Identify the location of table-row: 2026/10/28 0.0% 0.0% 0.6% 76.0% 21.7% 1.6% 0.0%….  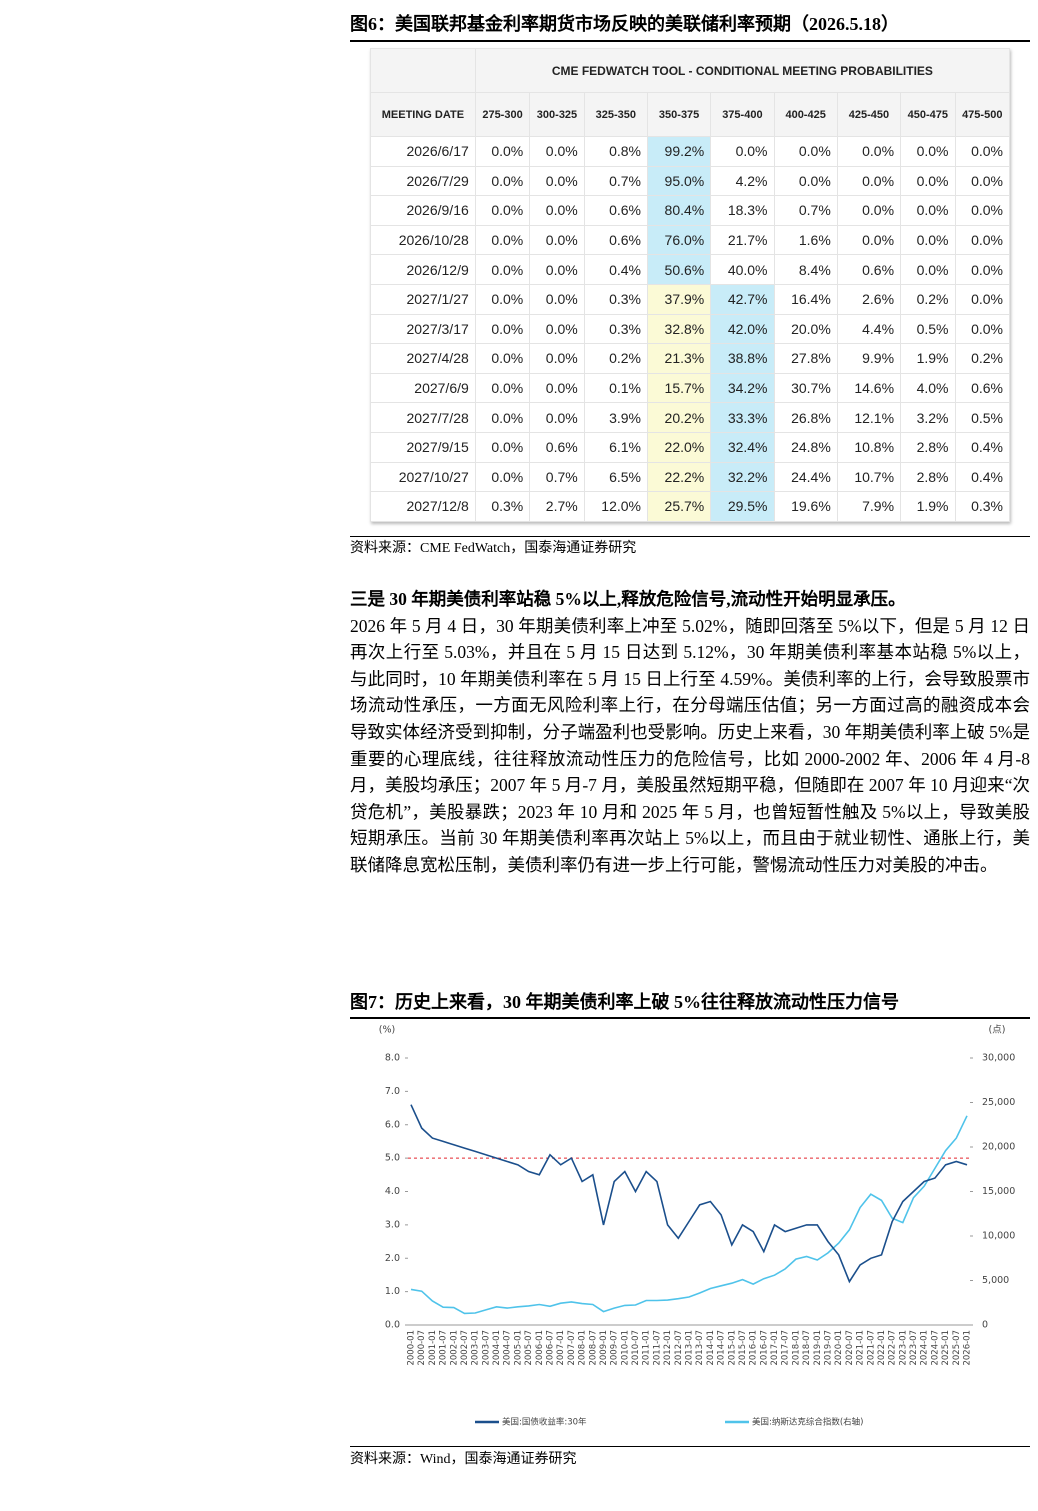
(690, 240).